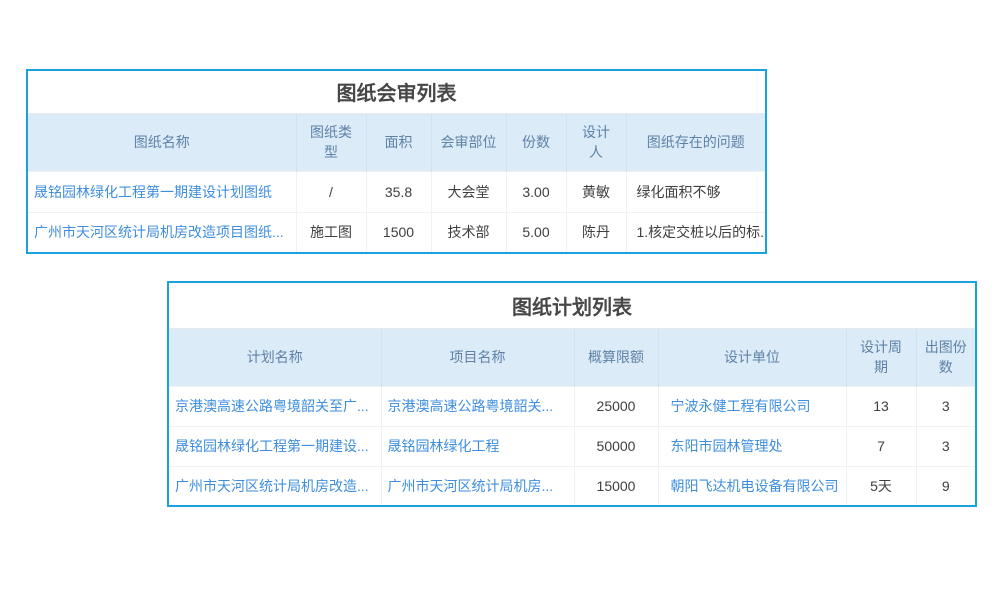 Image resolution: width=1000 pixels, height=600 pixels. What do you see at coordinates (881, 485) in the screenshot?
I see `design-period-cell: 5天` at bounding box center [881, 485].